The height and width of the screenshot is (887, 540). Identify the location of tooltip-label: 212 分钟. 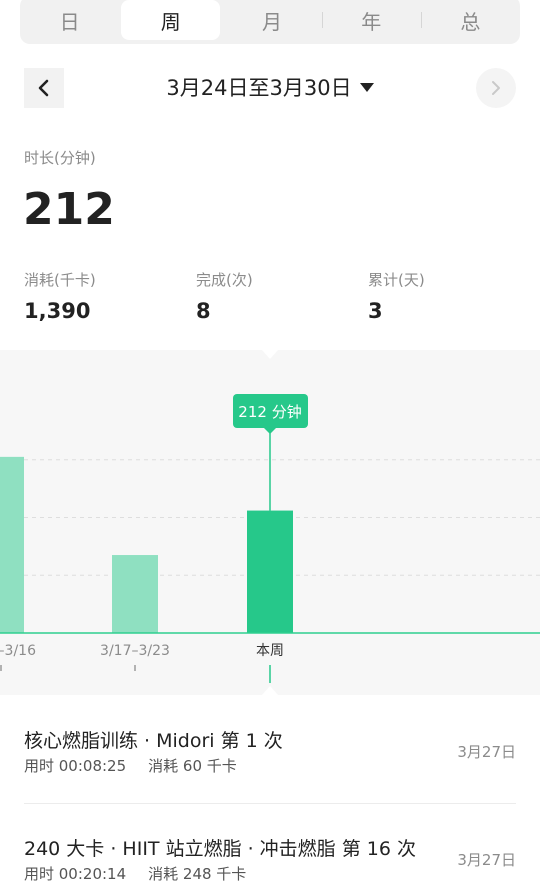
(269, 412).